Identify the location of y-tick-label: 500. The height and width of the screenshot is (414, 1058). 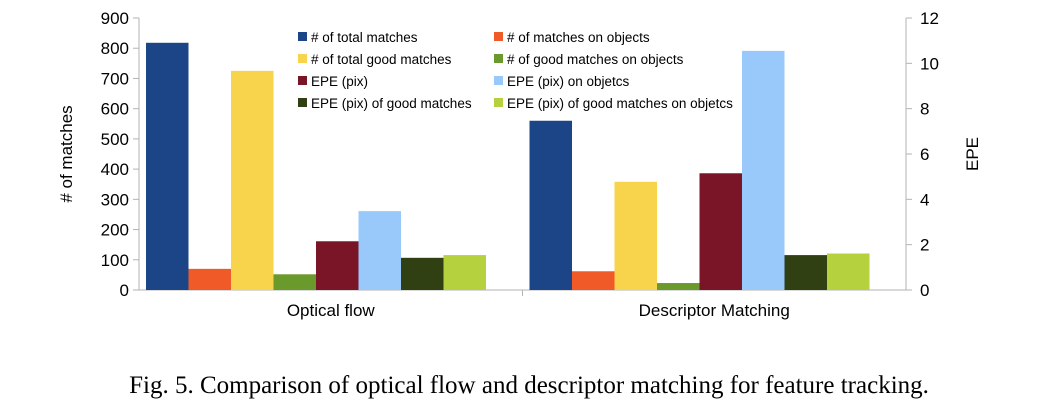
(115, 139).